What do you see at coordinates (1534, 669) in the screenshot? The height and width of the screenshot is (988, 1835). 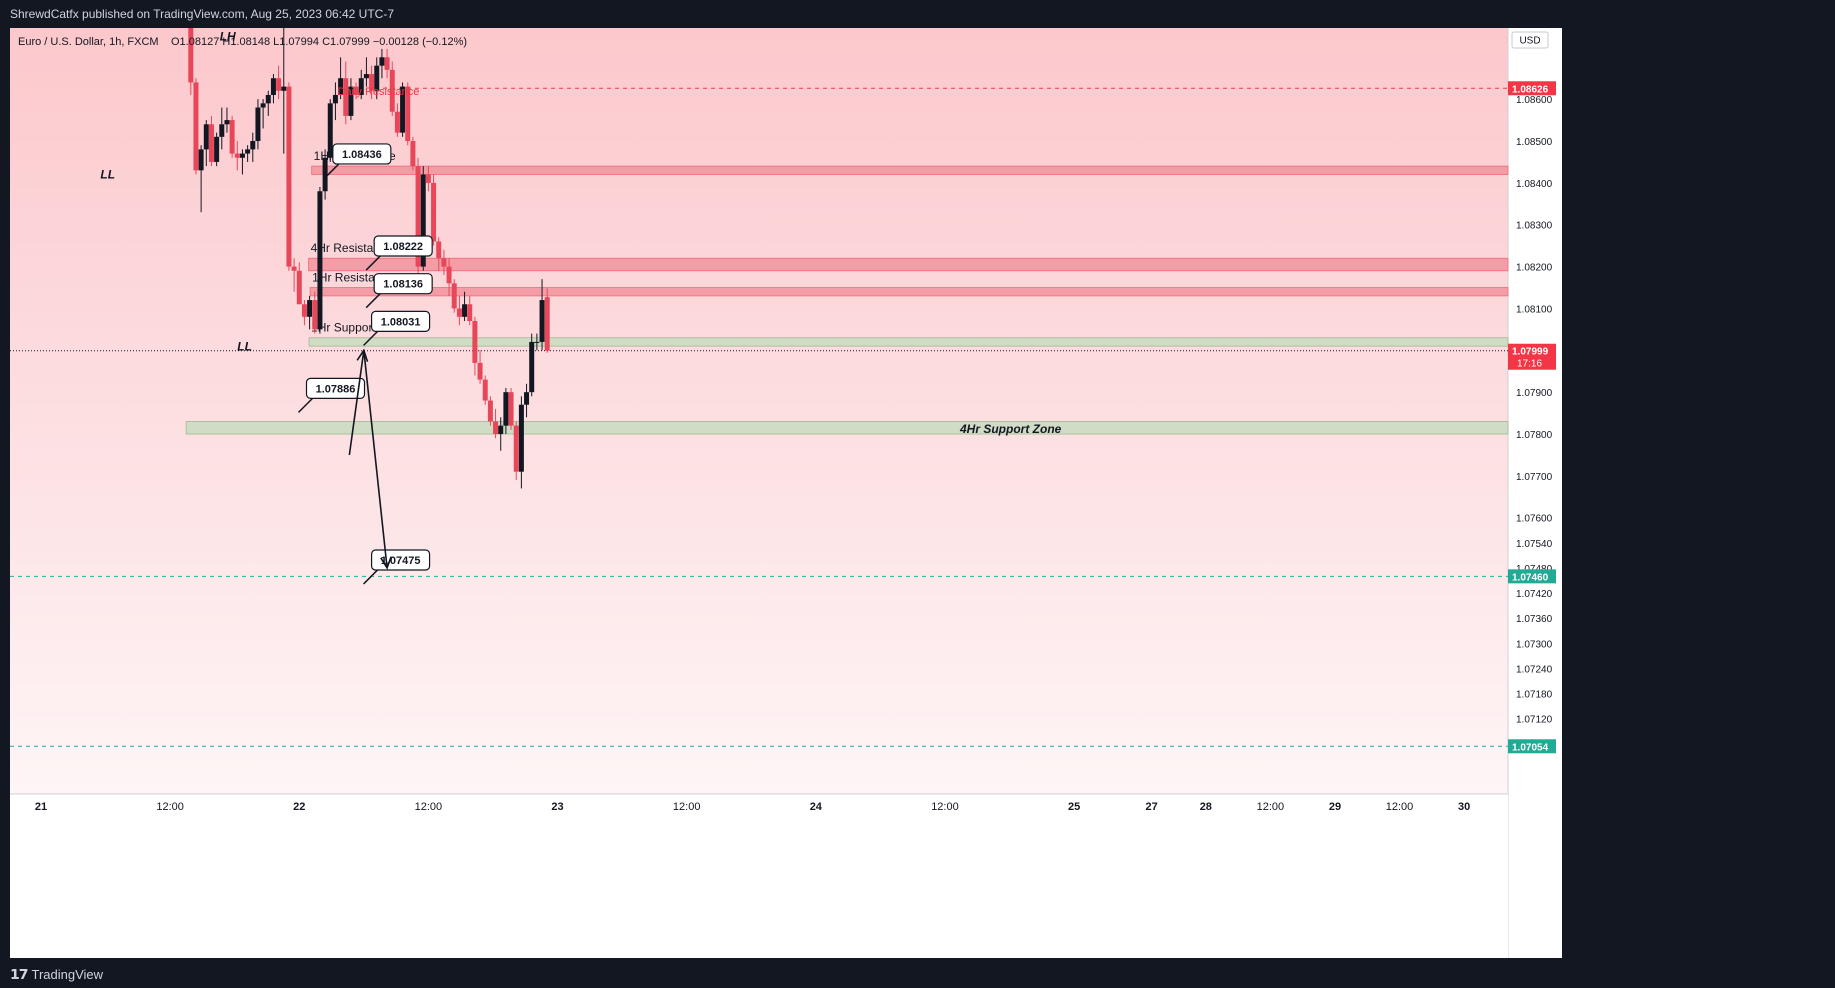 I see `y-tick-label: 1.07240` at bounding box center [1534, 669].